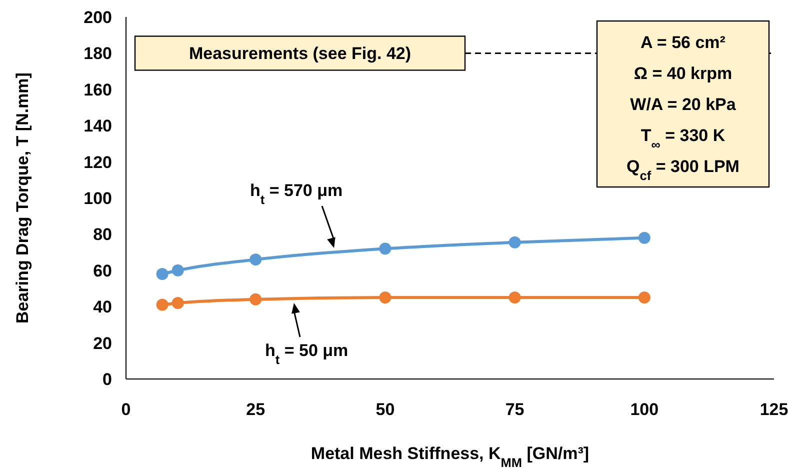 The width and height of the screenshot is (797, 473). Describe the element at coordinates (102, 307) in the screenshot. I see `y-tick-label: 40` at that location.